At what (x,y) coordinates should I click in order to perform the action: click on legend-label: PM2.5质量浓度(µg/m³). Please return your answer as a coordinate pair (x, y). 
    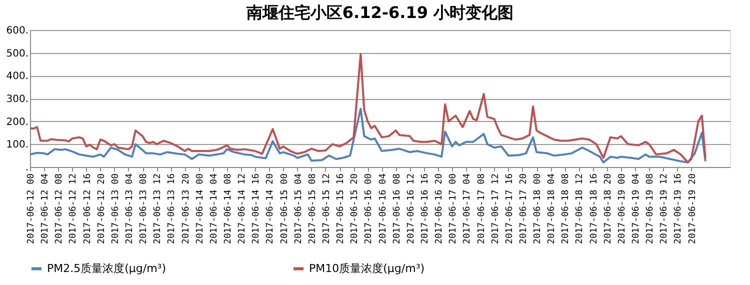
    Looking at the image, I should click on (106, 268).